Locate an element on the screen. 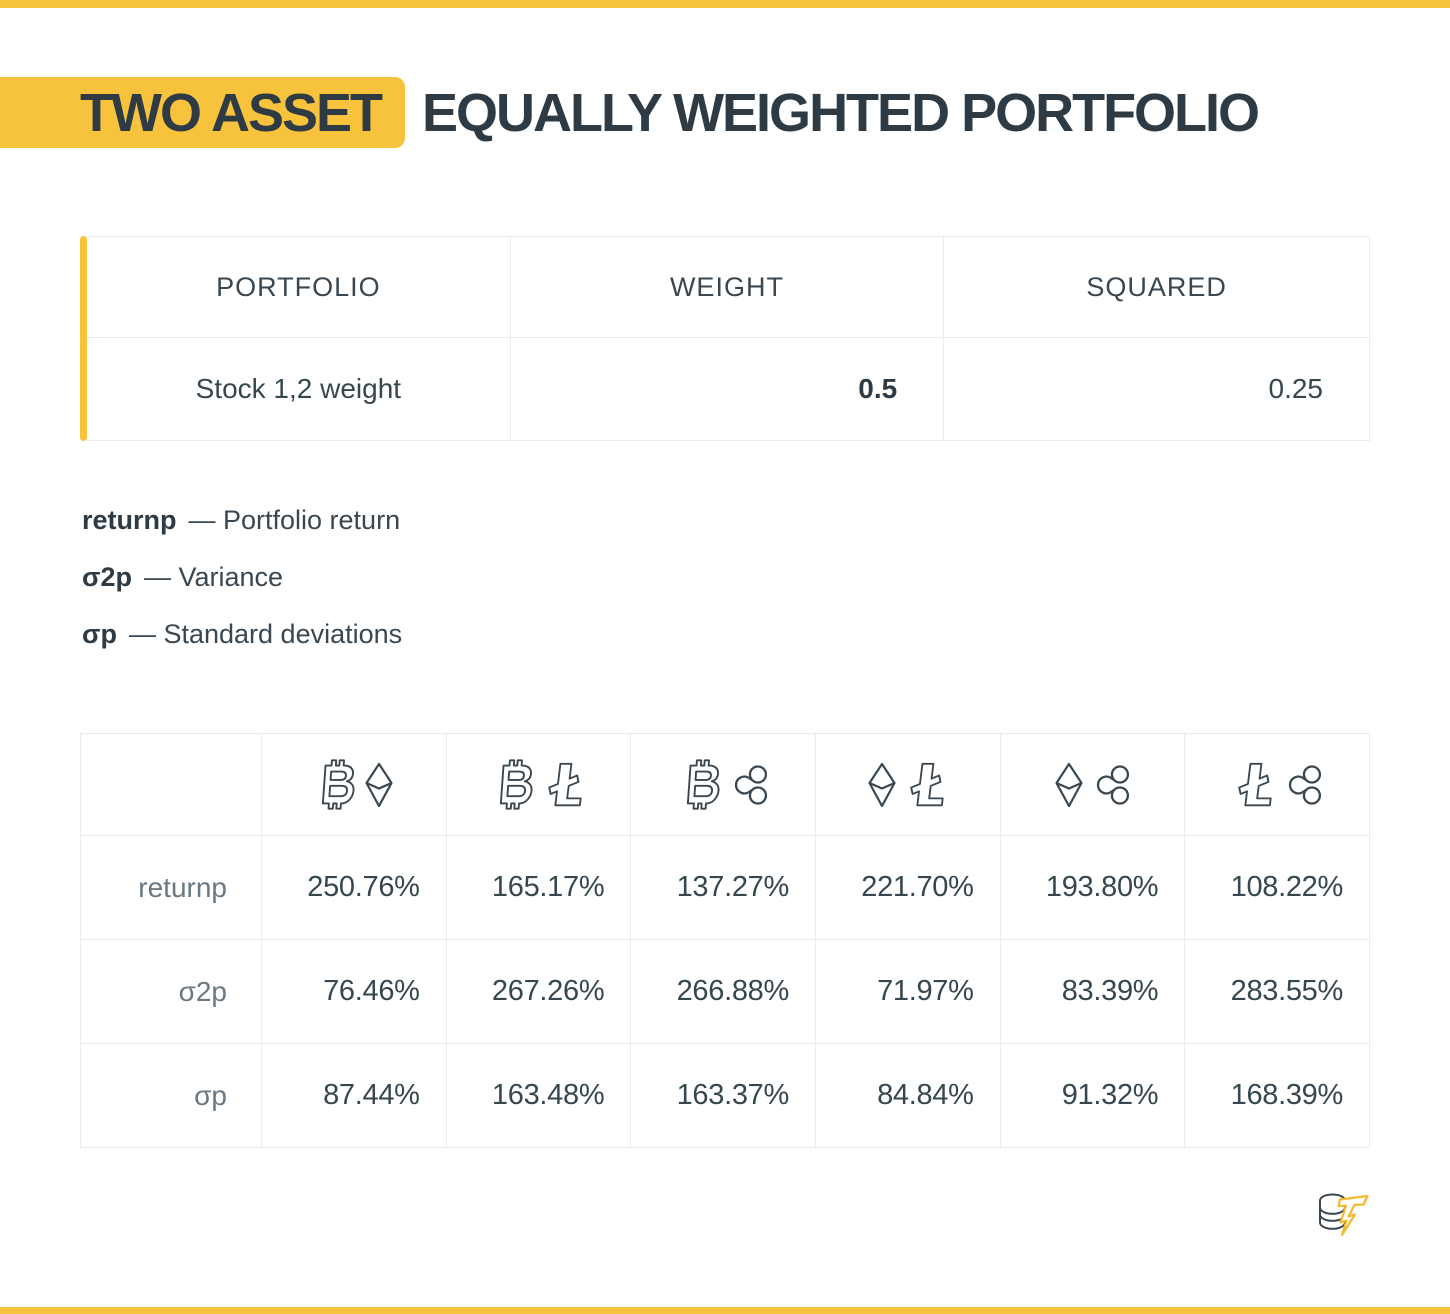 The height and width of the screenshot is (1314, 1450). asset-pair-eth-ltc is located at coordinates (907, 784).